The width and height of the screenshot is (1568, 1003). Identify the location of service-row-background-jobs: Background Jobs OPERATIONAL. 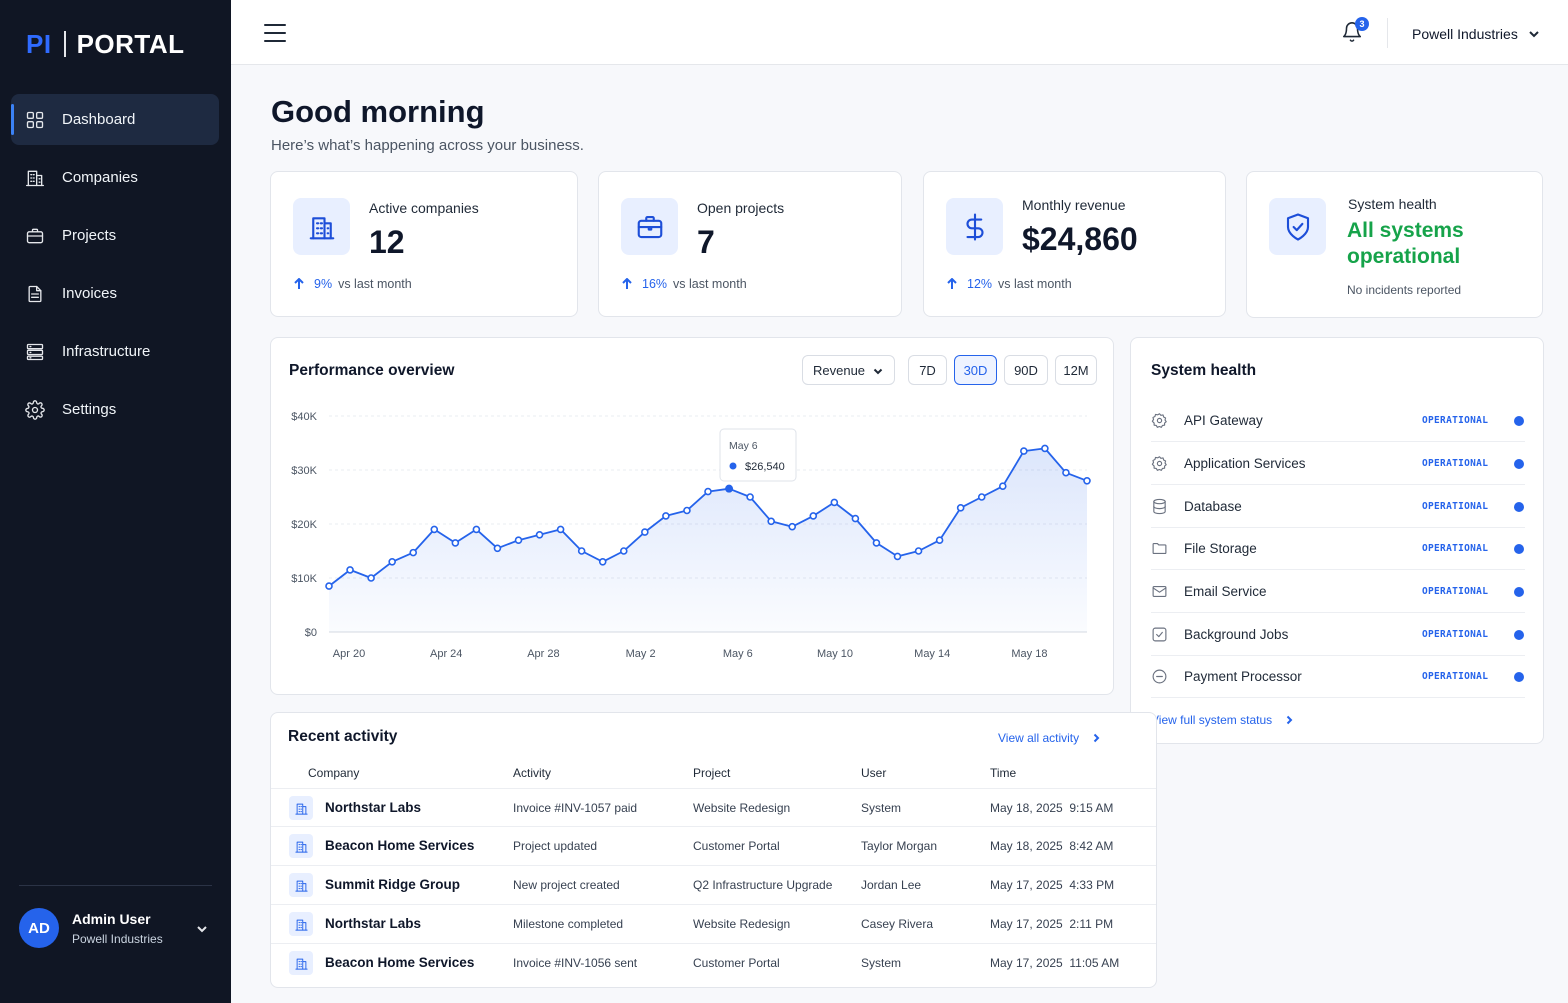
(1338, 635).